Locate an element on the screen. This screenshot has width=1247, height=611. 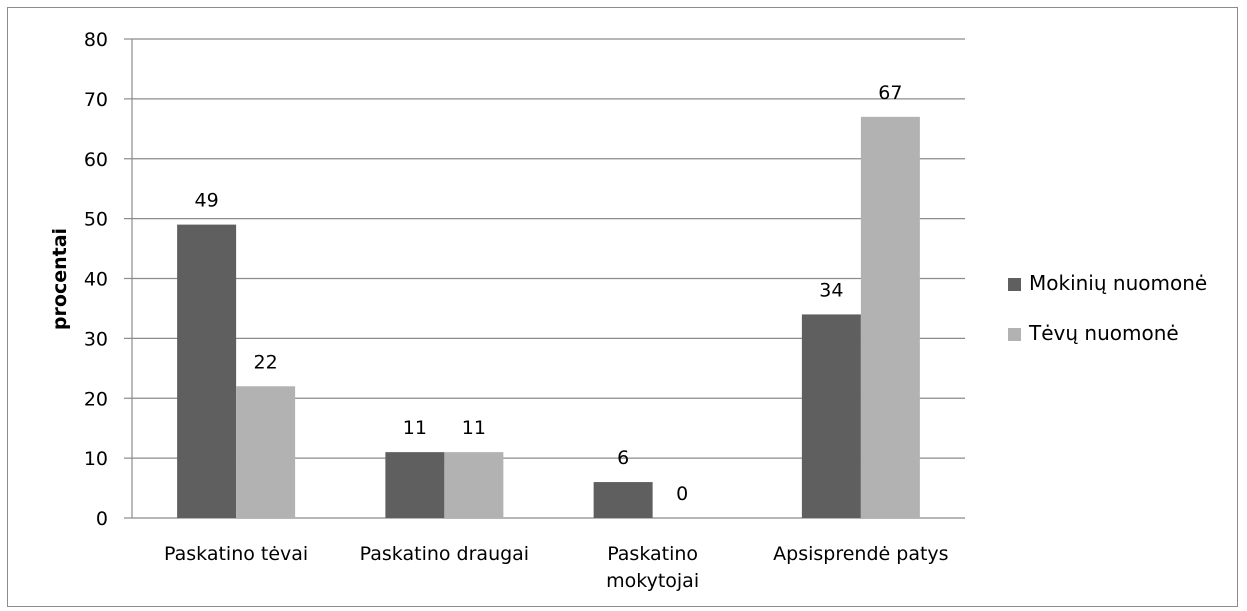
y-tick-label: 10 is located at coordinates (96, 459).